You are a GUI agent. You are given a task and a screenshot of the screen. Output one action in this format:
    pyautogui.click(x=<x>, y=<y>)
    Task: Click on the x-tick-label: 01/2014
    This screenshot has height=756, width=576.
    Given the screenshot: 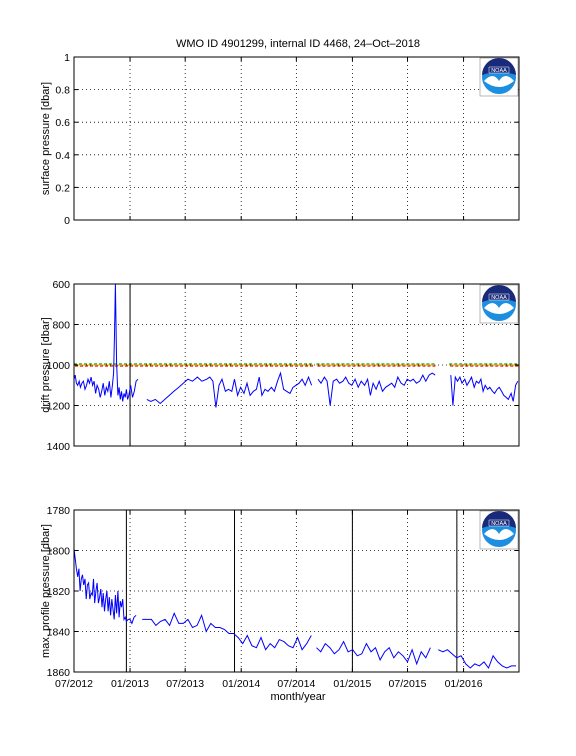 What is the action you would take?
    pyautogui.click(x=241, y=684)
    